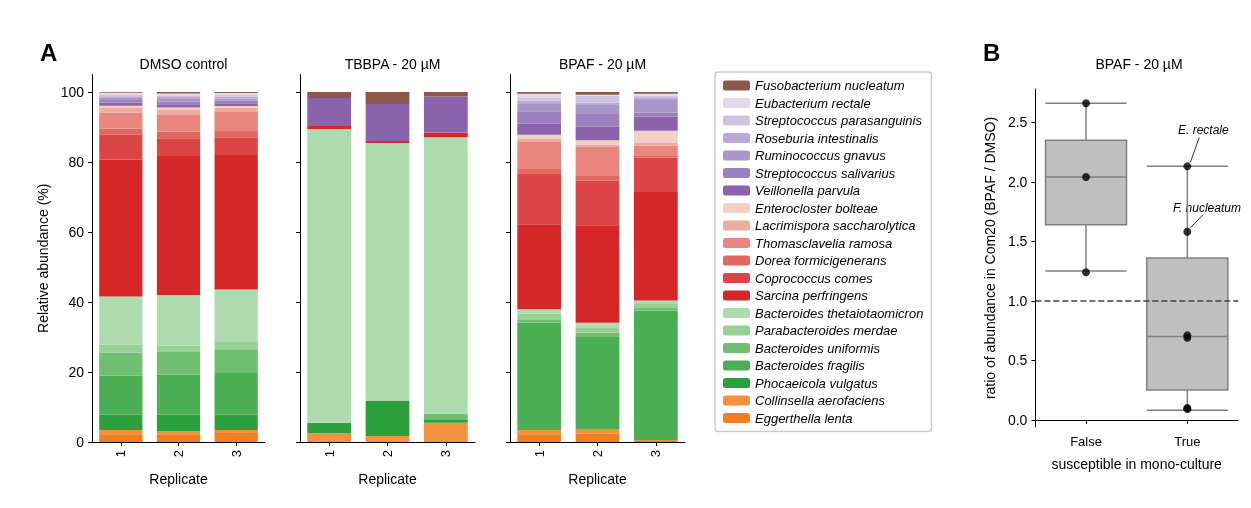  Describe the element at coordinates (817, 383) in the screenshot. I see `legend-label: Phocaeicola vulgatus` at that location.